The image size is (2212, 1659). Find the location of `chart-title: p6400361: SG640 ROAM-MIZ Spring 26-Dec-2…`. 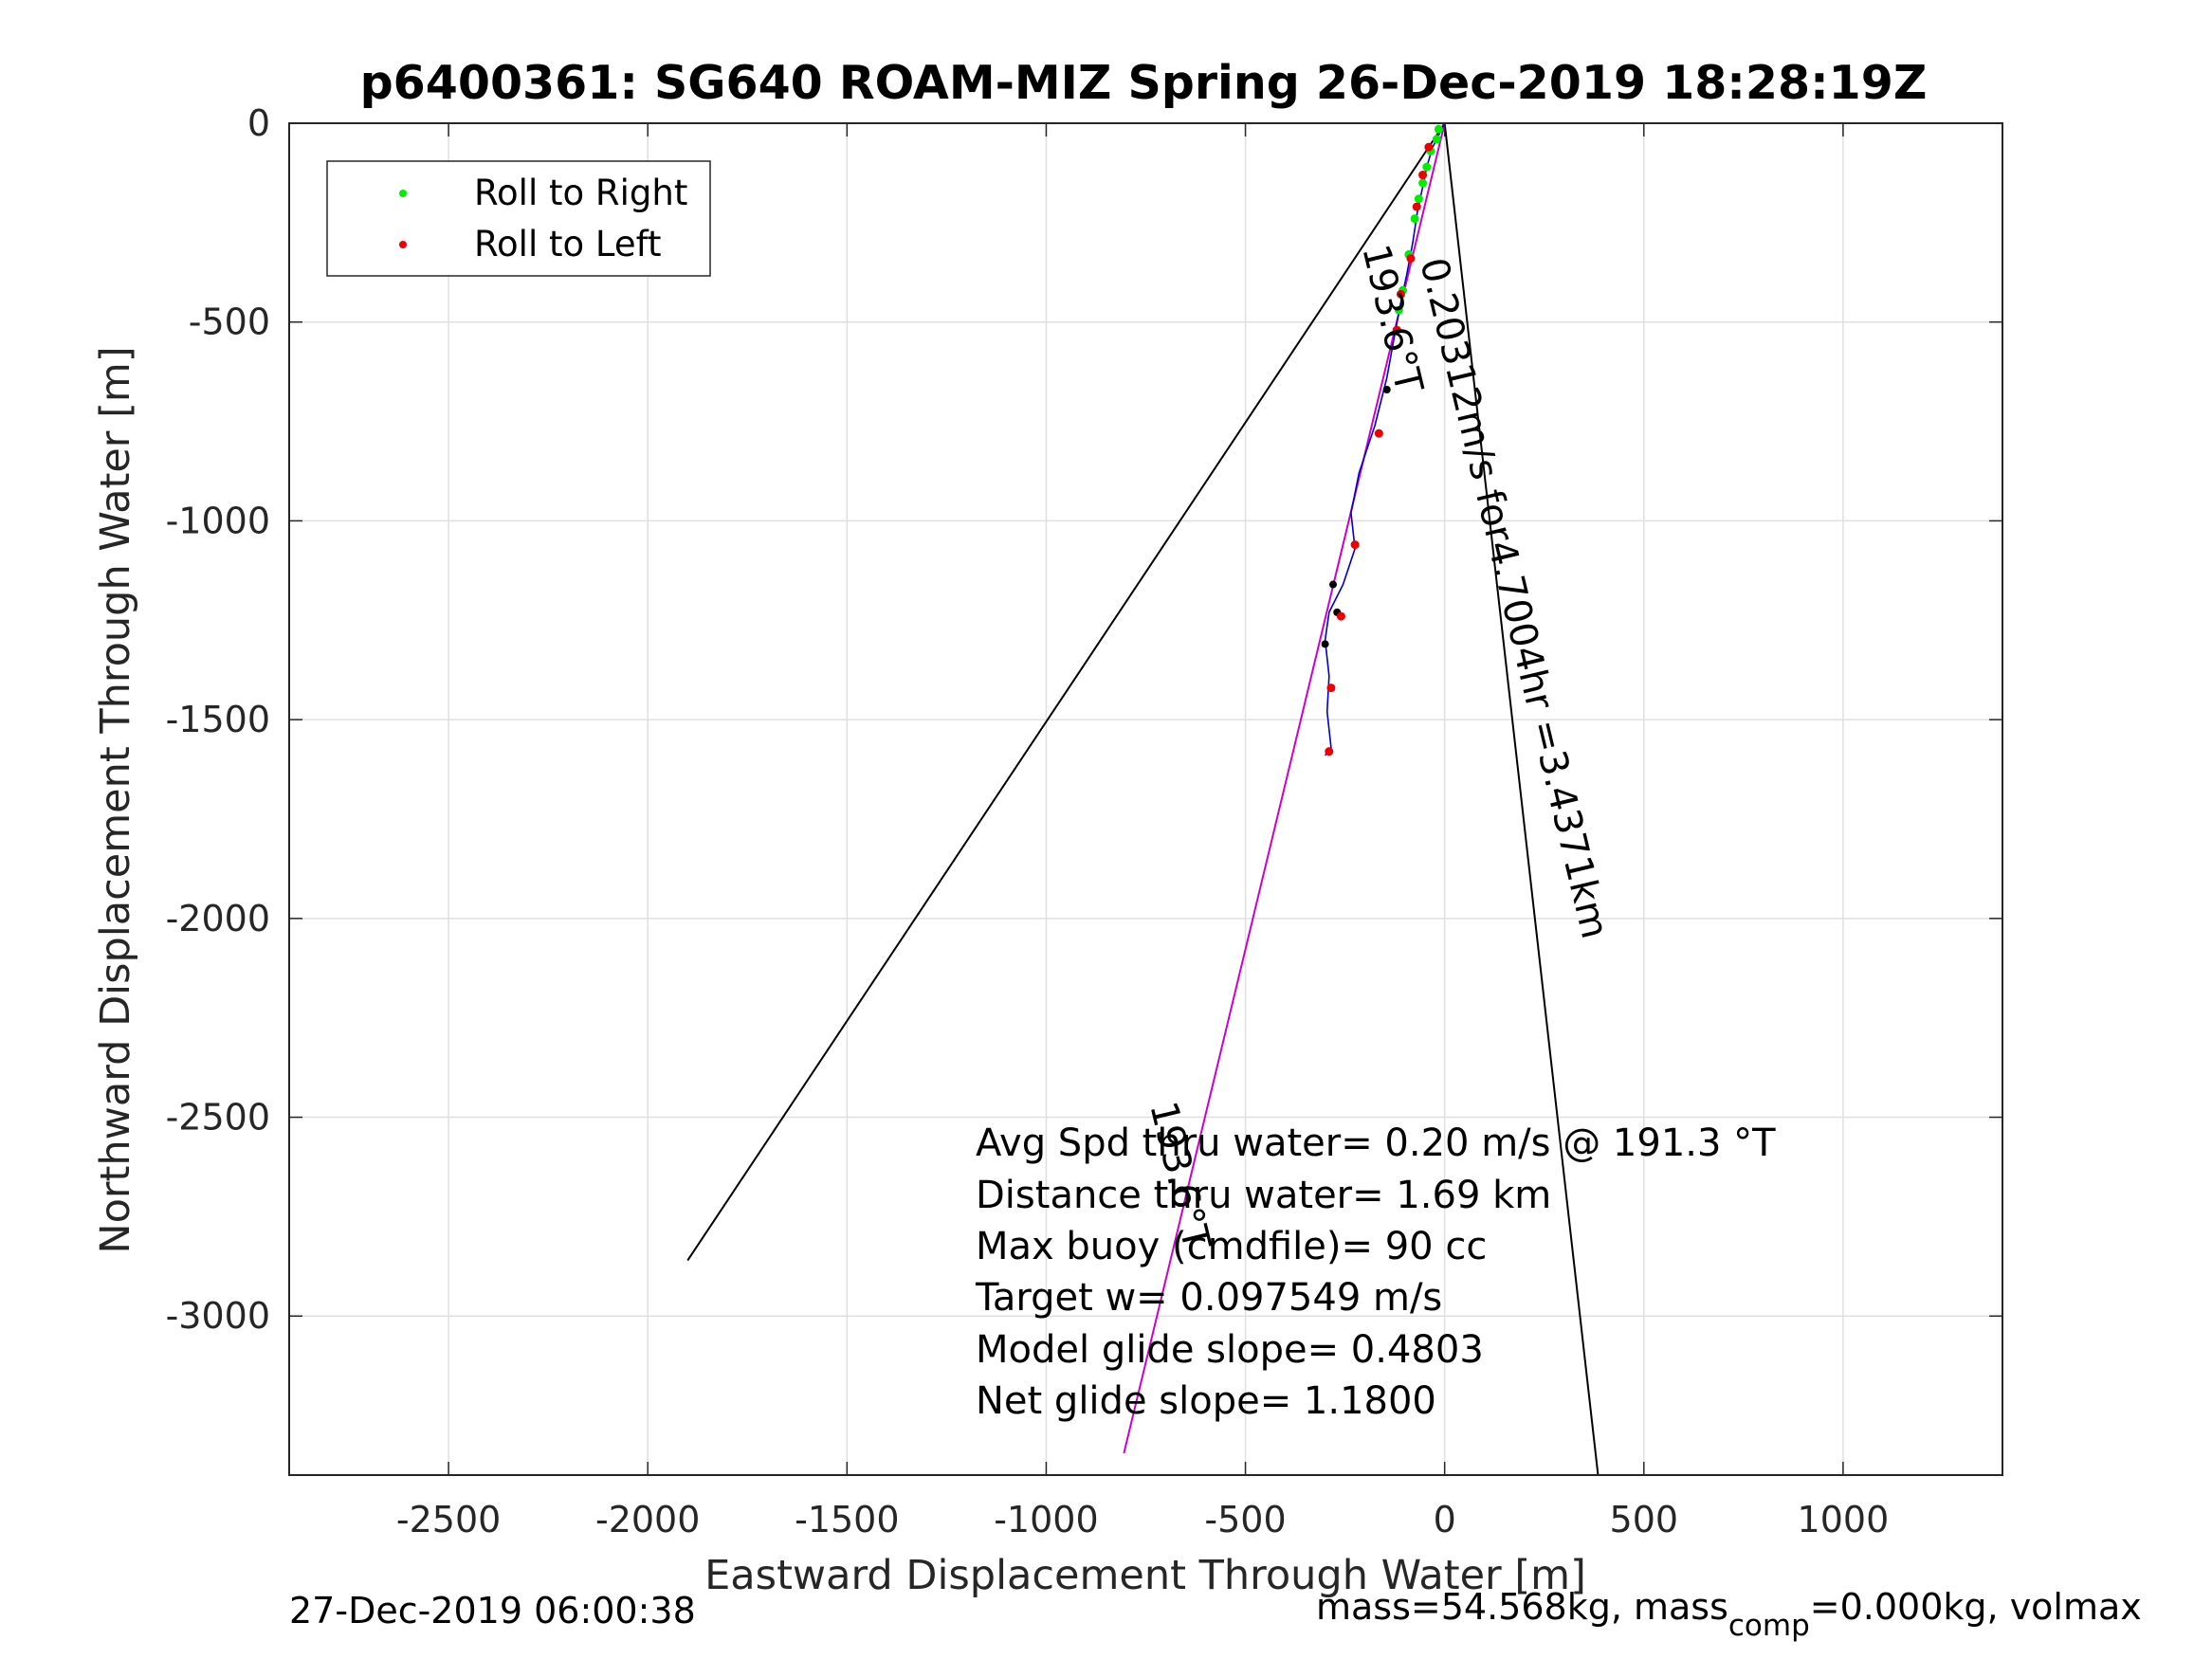

chart-title: p6400361: SG640 ROAM-MIZ Spring 26-Dec-2… is located at coordinates (1144, 83).